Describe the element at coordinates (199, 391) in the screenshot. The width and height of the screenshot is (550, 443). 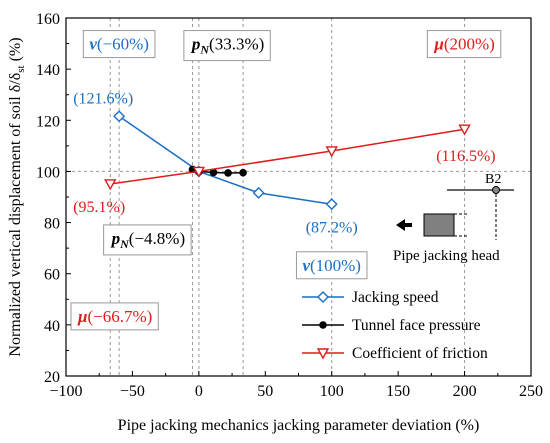
I see `x-tick-label: 0` at that location.